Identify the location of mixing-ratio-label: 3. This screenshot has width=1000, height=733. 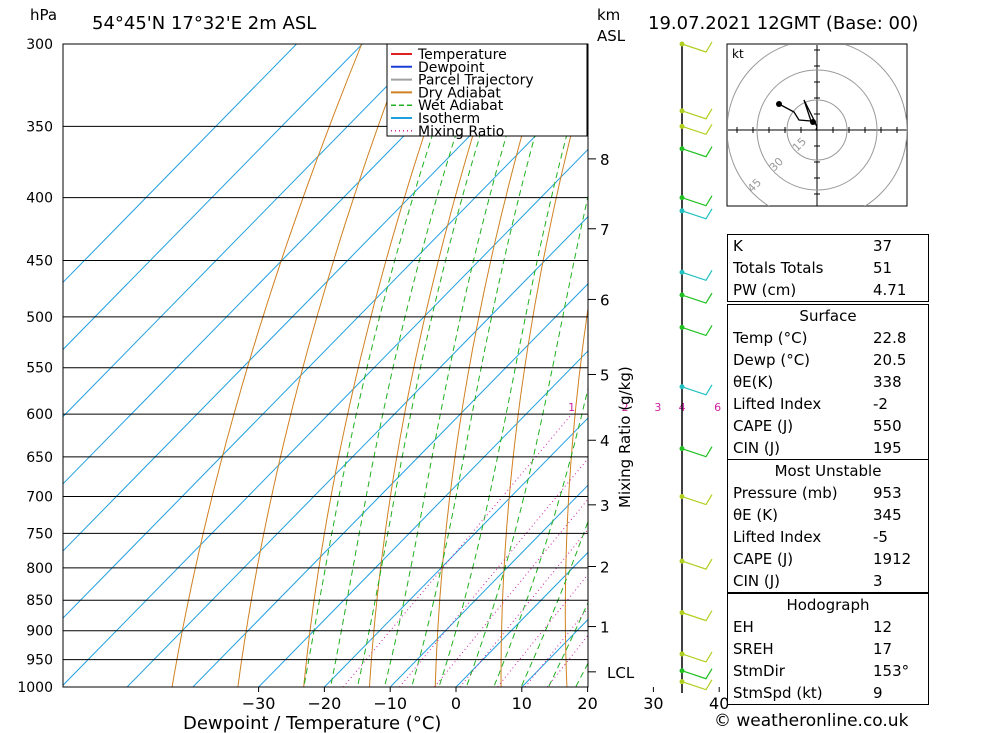
(657, 407).